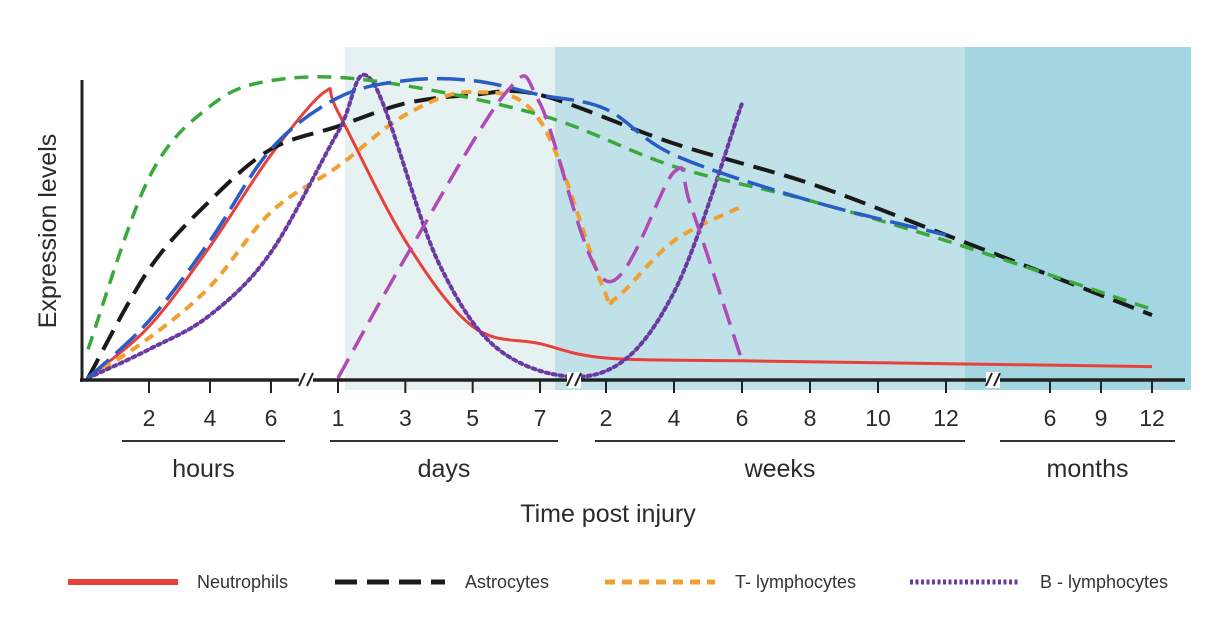 The image size is (1220, 632). What do you see at coordinates (654, 406) in the screenshot?
I see `x-ticks: 2 4 6 1 3 5 7 2 4 6 8 10 12 6 9 12` at bounding box center [654, 406].